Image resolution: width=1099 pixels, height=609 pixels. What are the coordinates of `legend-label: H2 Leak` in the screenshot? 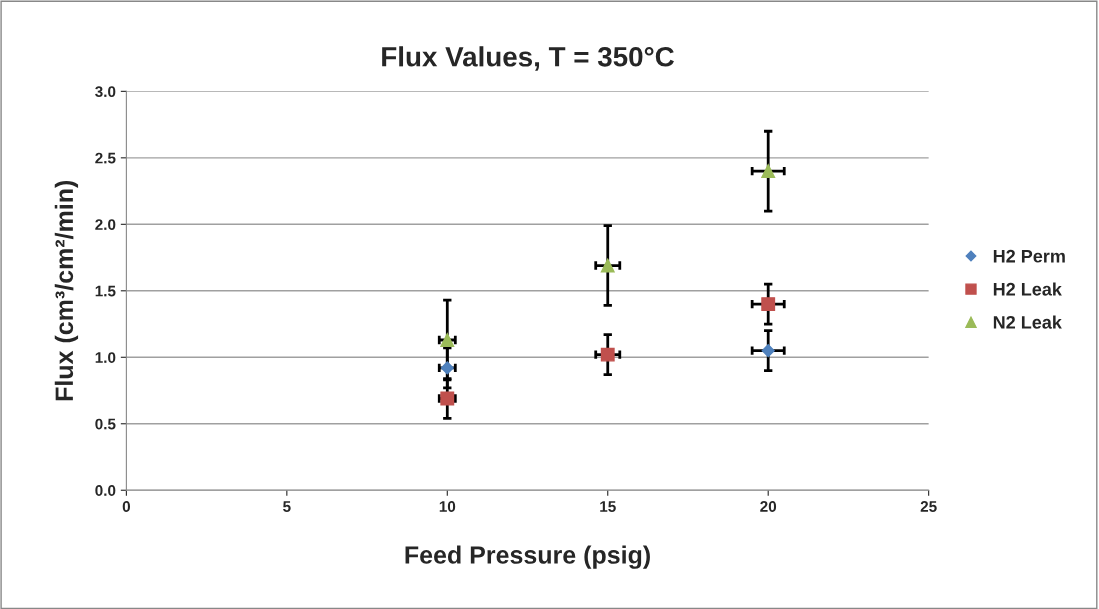 It's located at (1027, 289).